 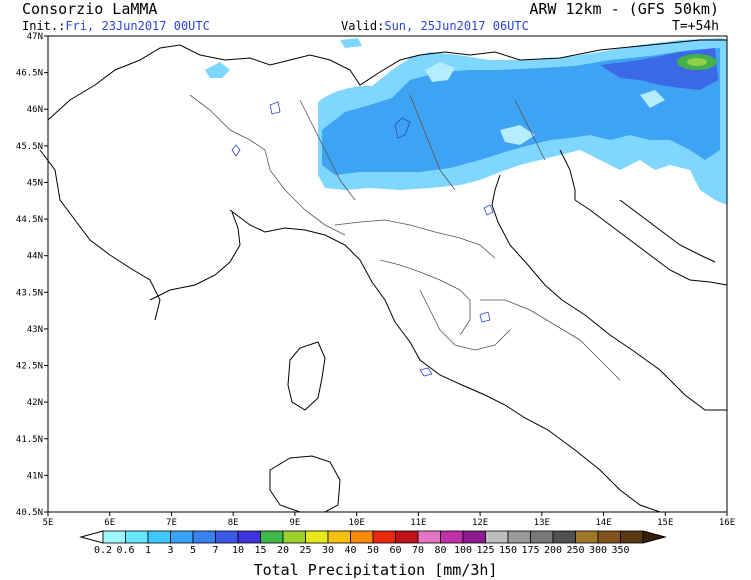 What do you see at coordinates (395, 550) in the screenshot?
I see `colorbar-label: 60` at bounding box center [395, 550].